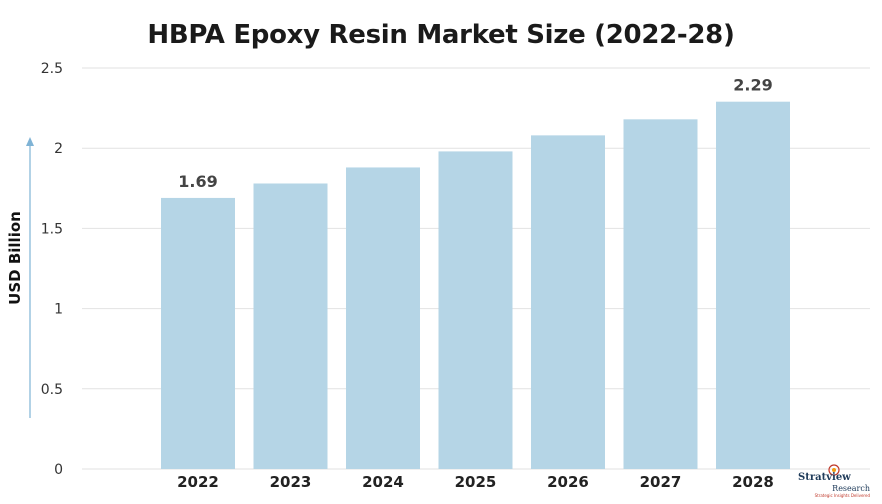  What do you see at coordinates (824, 477) in the screenshot?
I see `logo-brand: Stratview` at bounding box center [824, 477].